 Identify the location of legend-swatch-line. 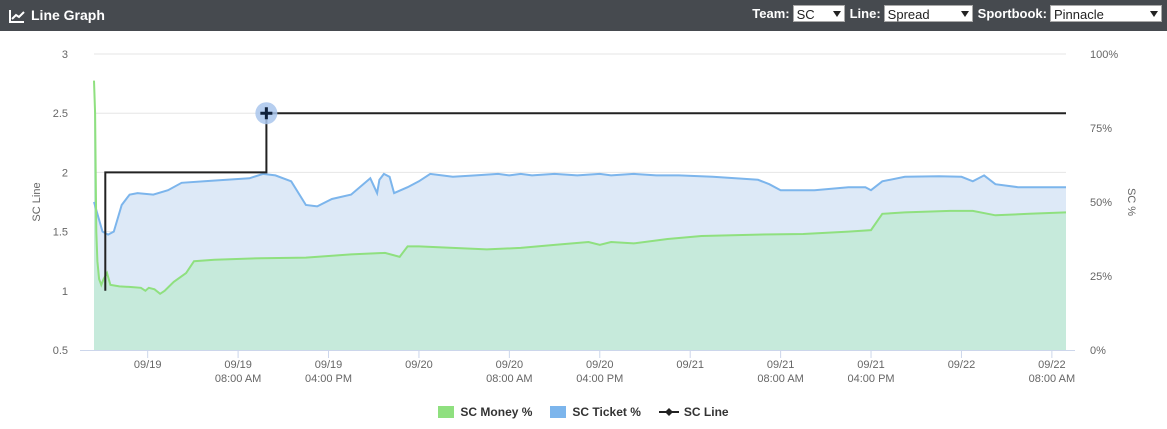
(668, 412).